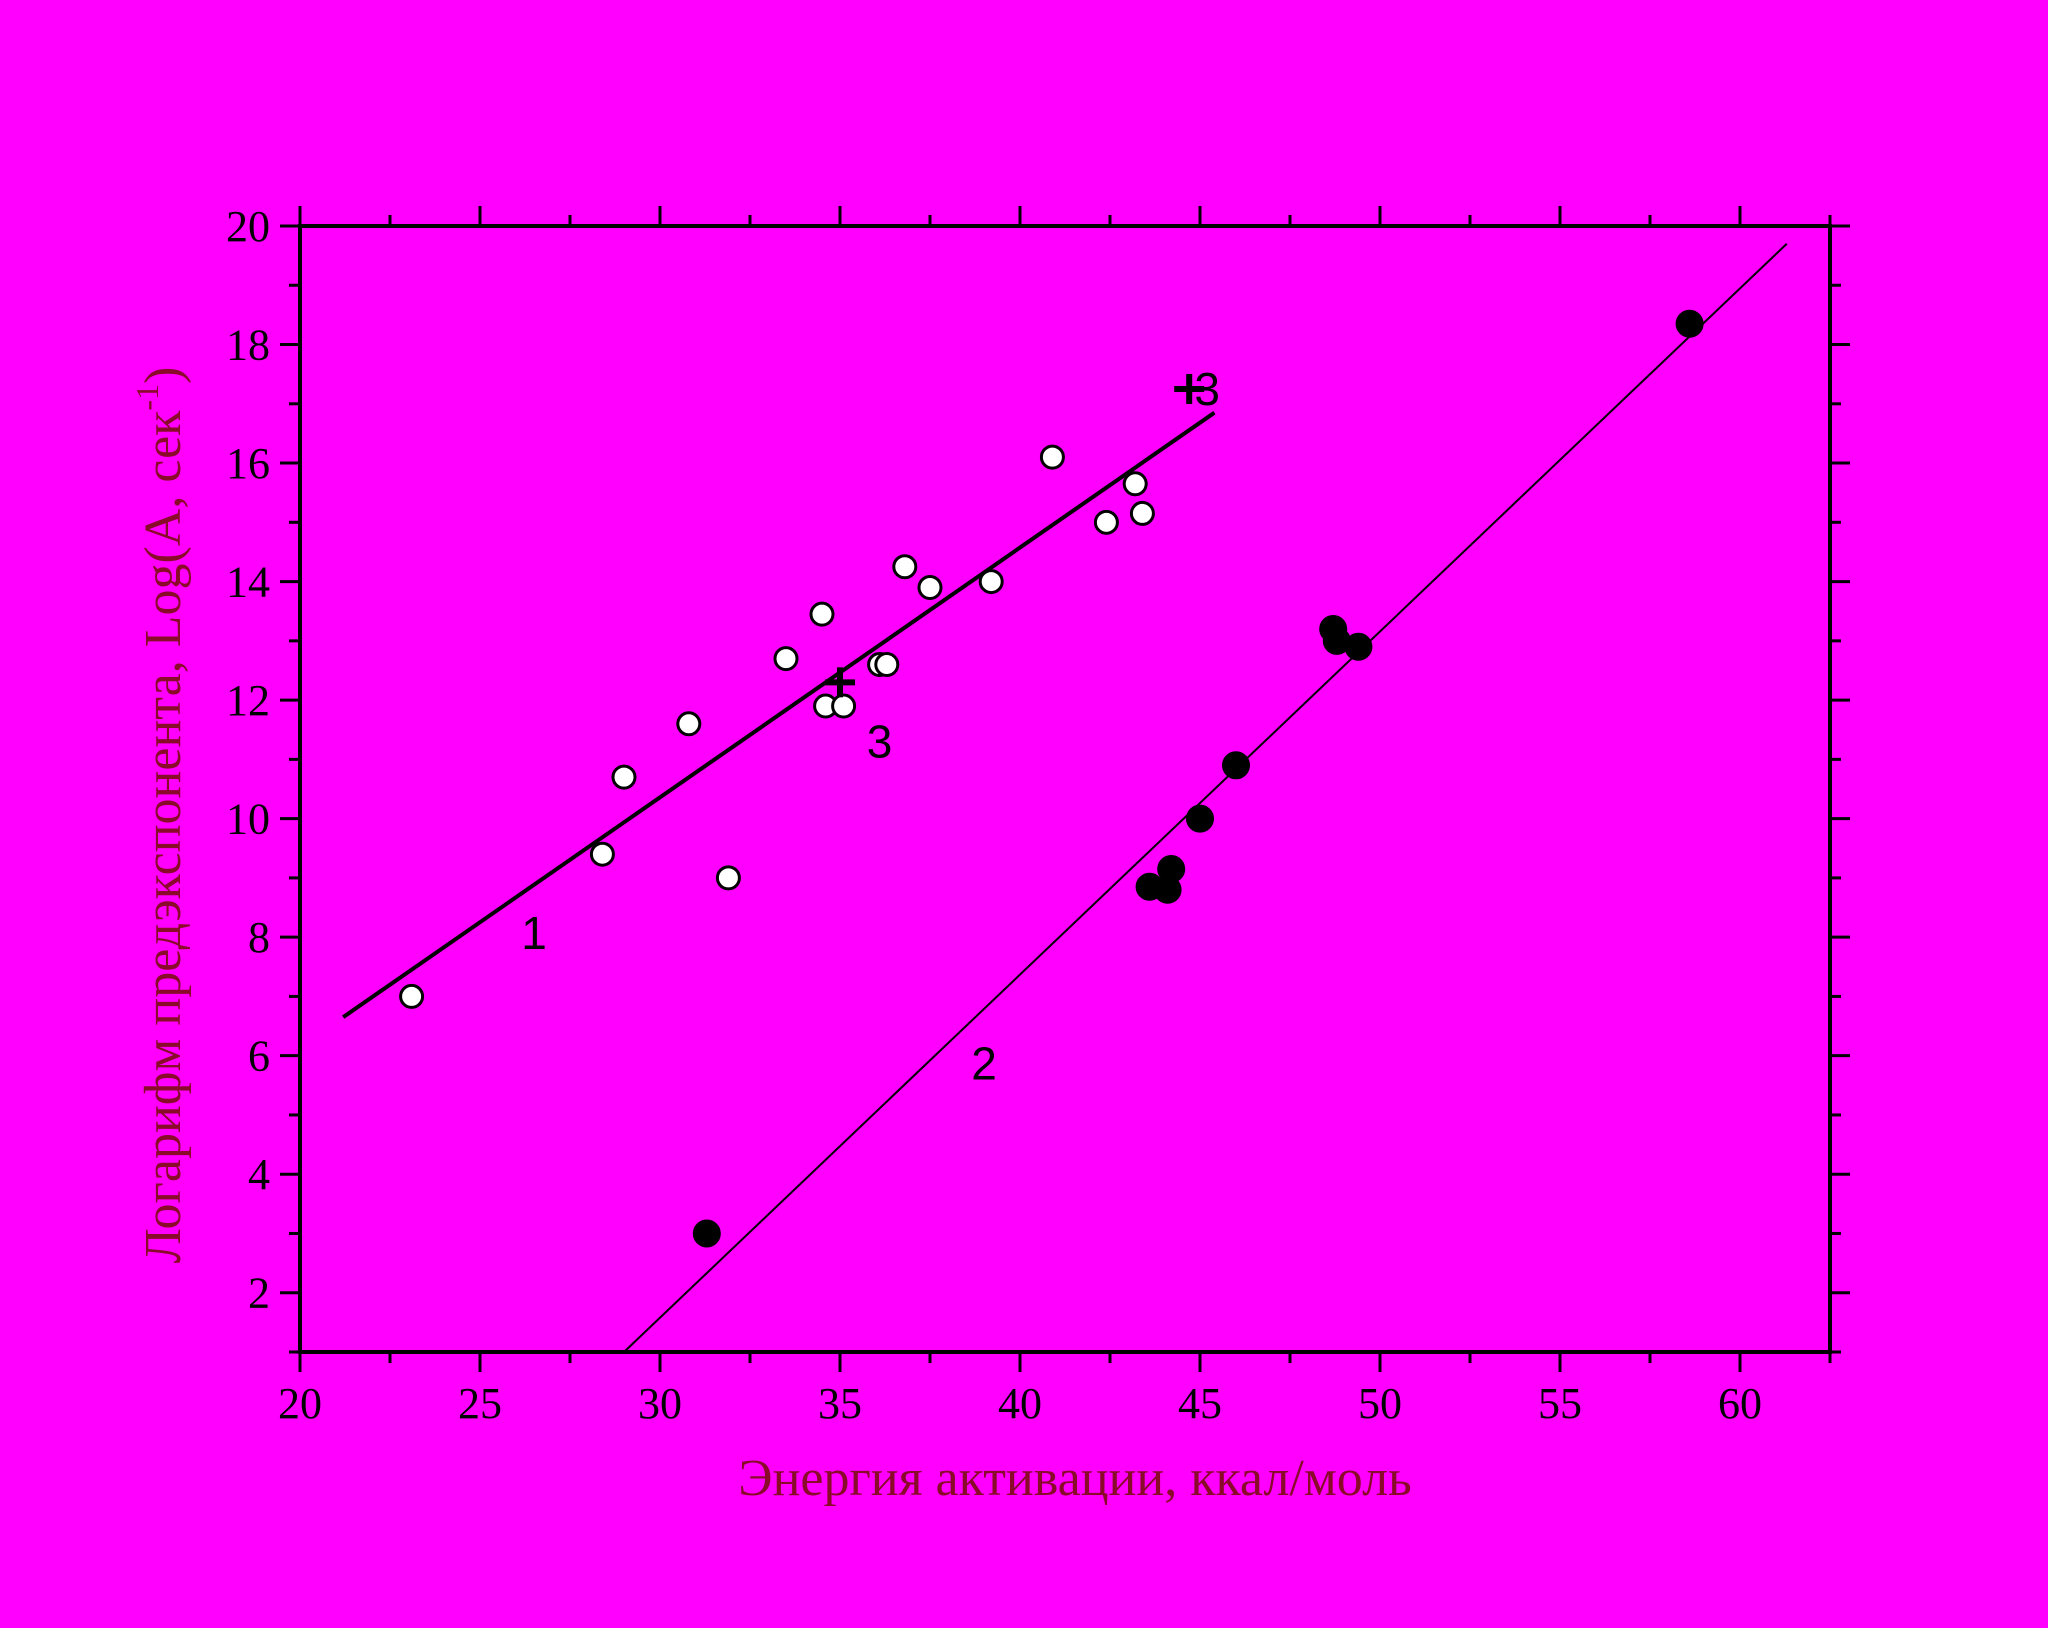  What do you see at coordinates (163, 375) in the screenshot?
I see `y-axis-title-close: )` at bounding box center [163, 375].